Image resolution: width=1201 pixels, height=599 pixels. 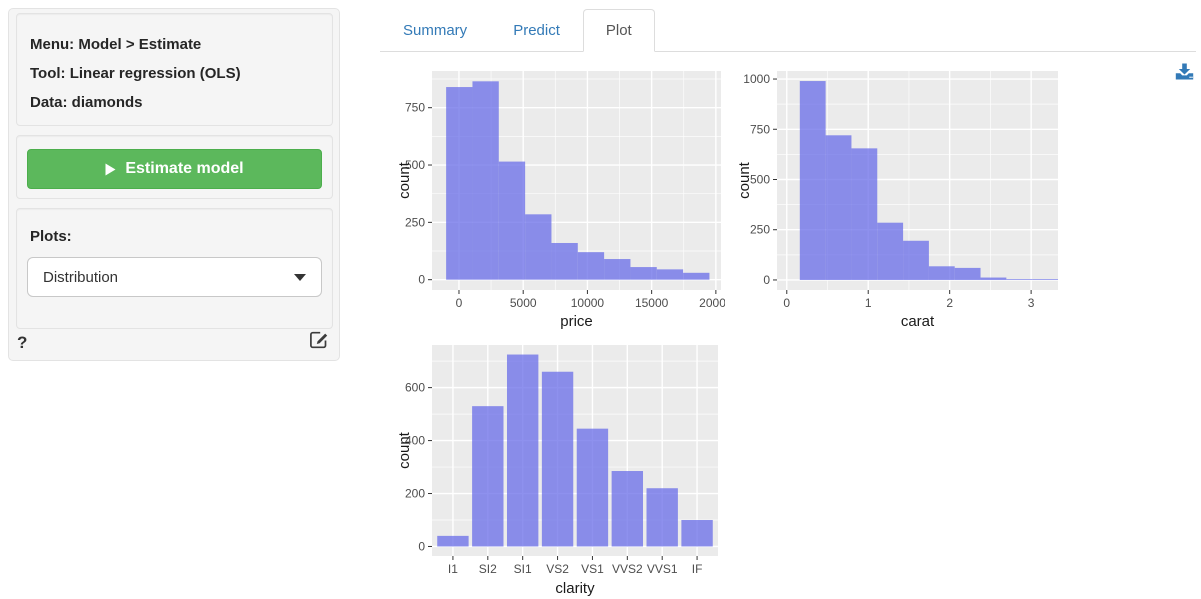 What do you see at coordinates (523, 303) in the screenshot?
I see `svg-text: 5000` at bounding box center [523, 303].